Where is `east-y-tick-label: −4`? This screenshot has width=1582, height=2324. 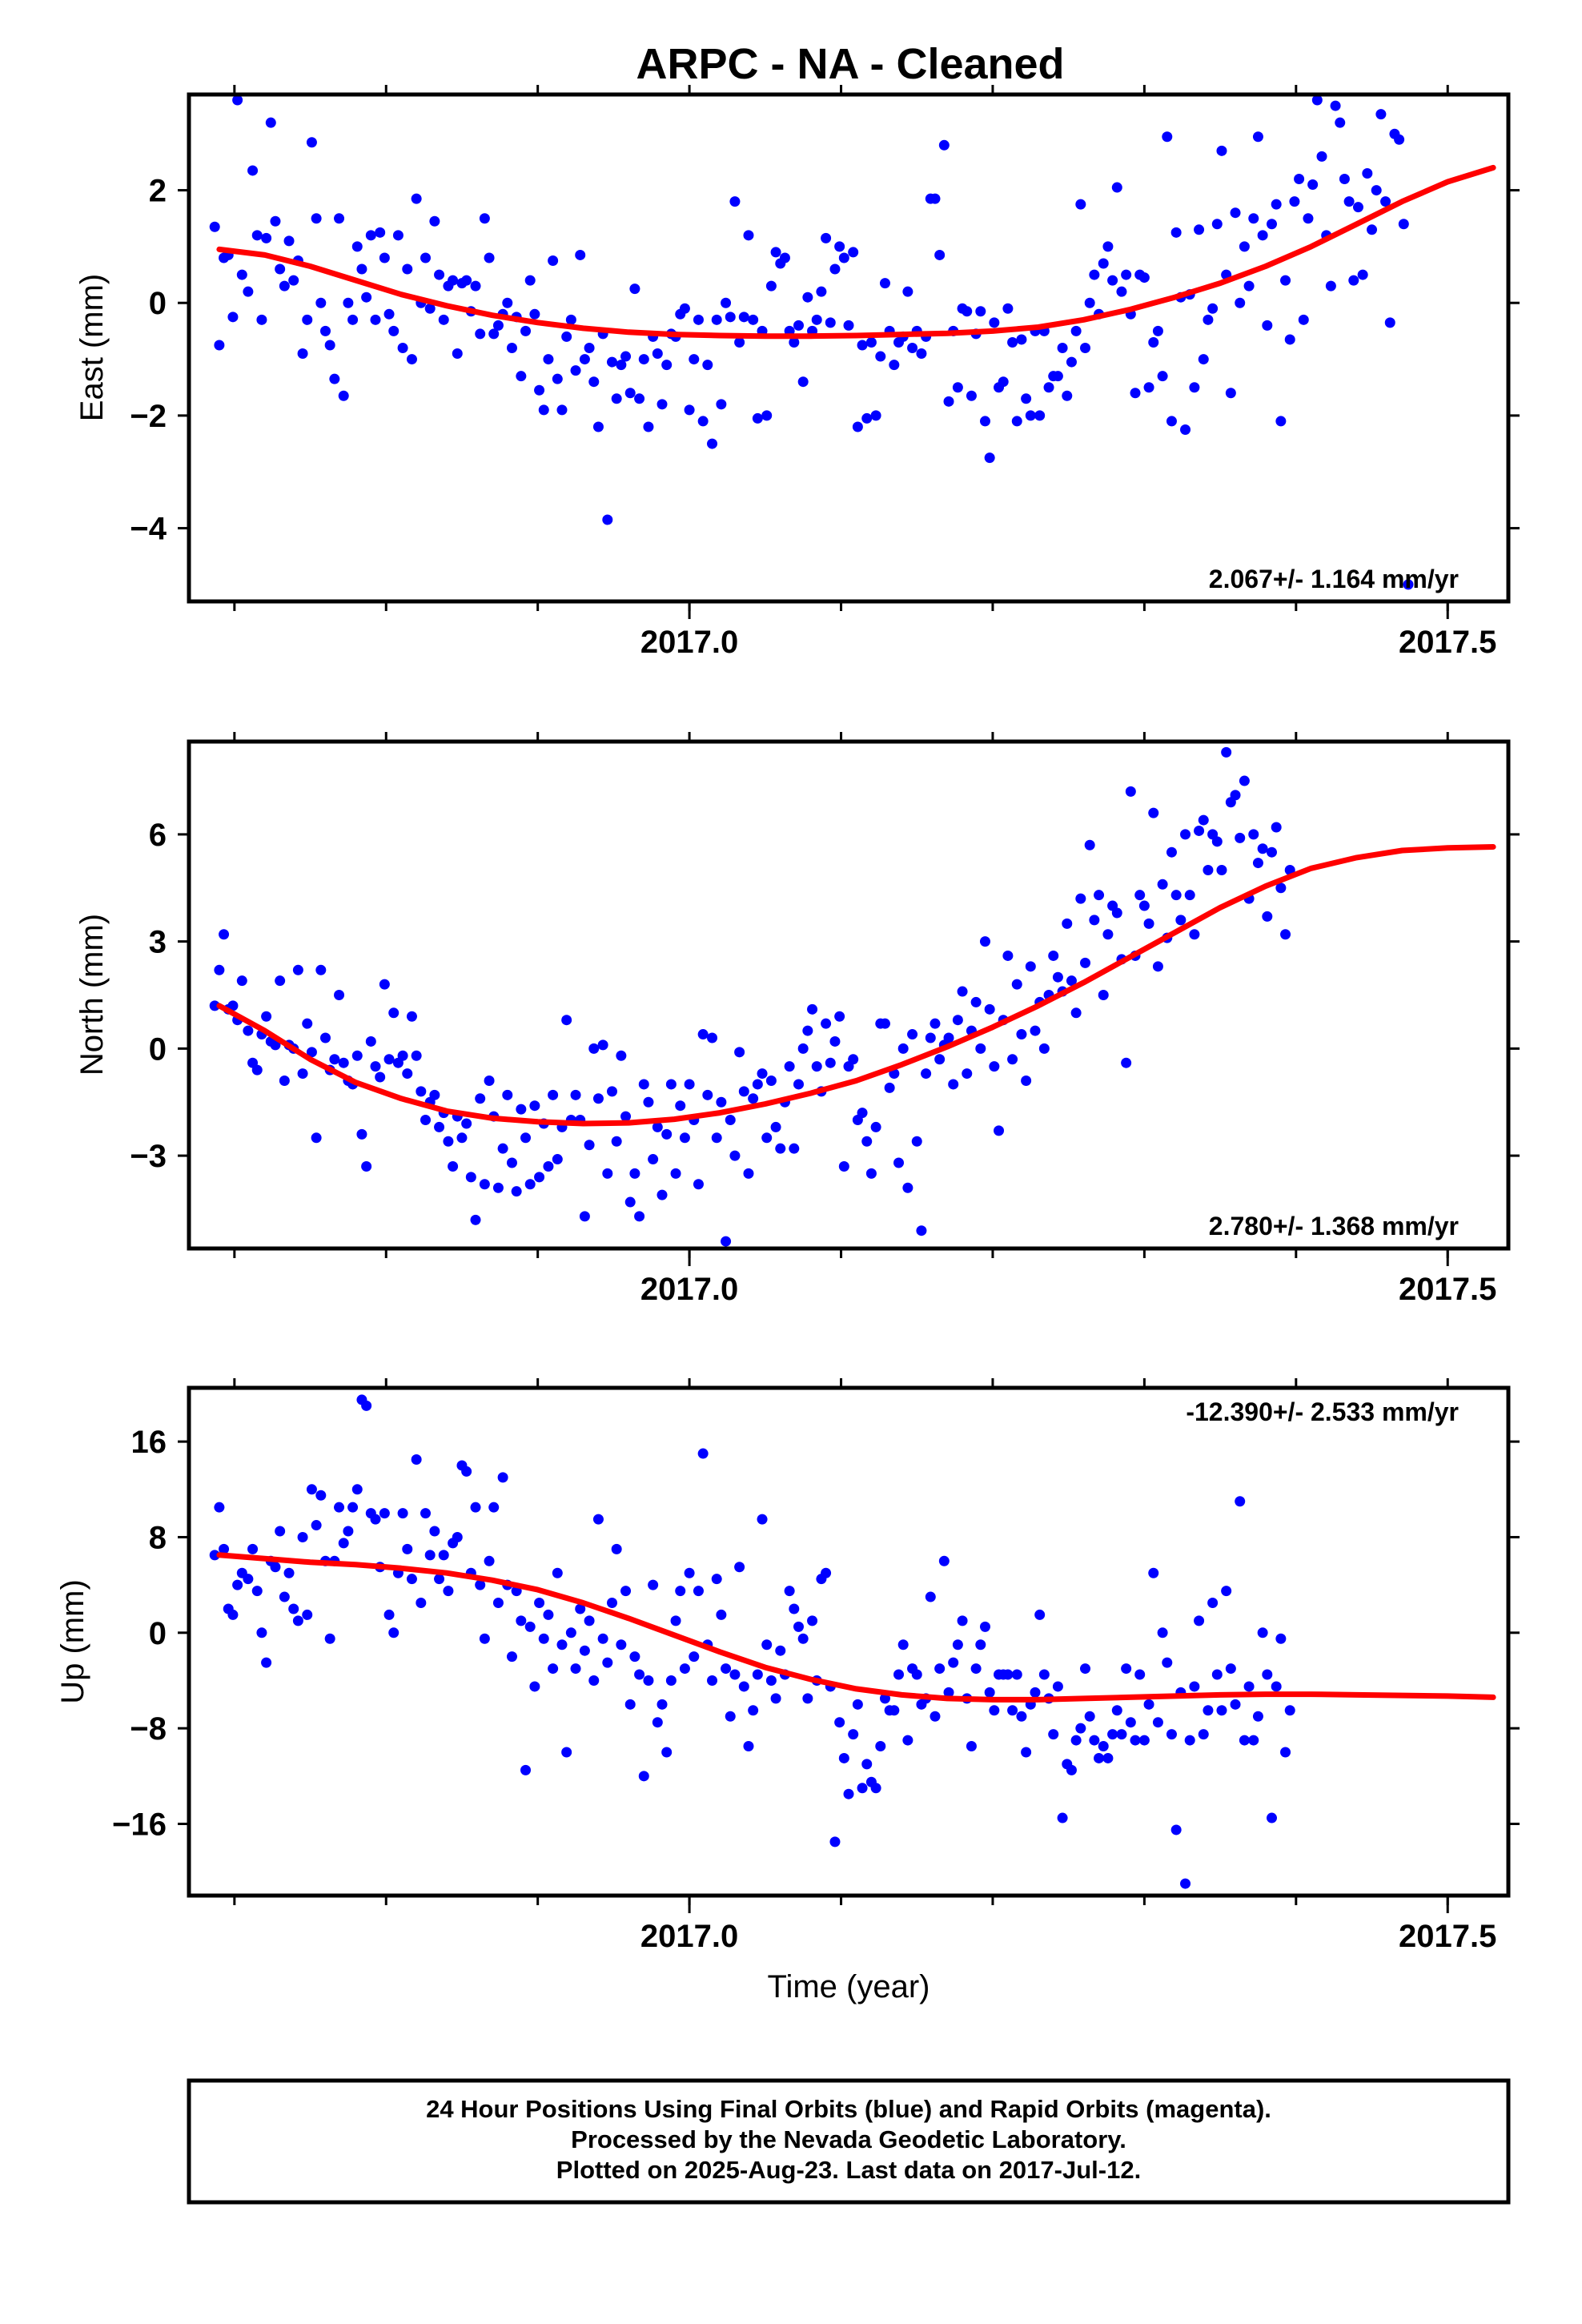 east-y-tick-label: −4 is located at coordinates (148, 529).